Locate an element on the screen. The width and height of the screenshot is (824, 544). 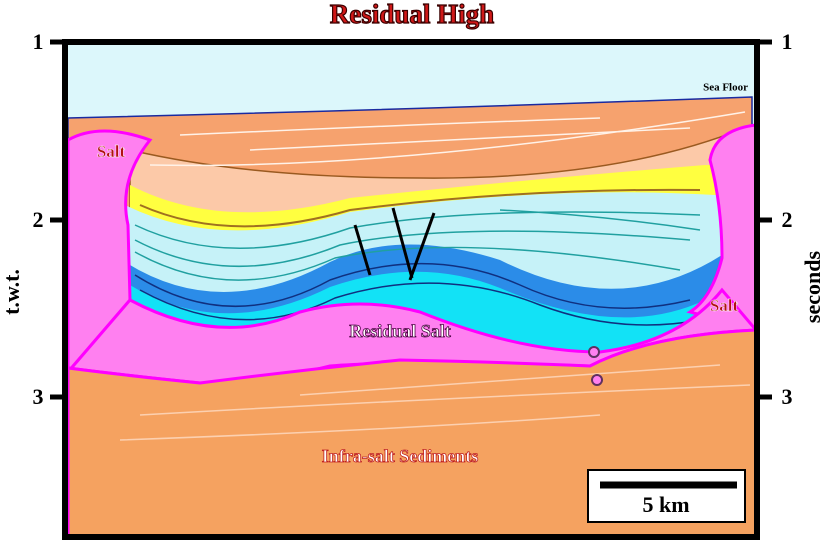
left-tick: 2 is located at coordinates (38, 219).